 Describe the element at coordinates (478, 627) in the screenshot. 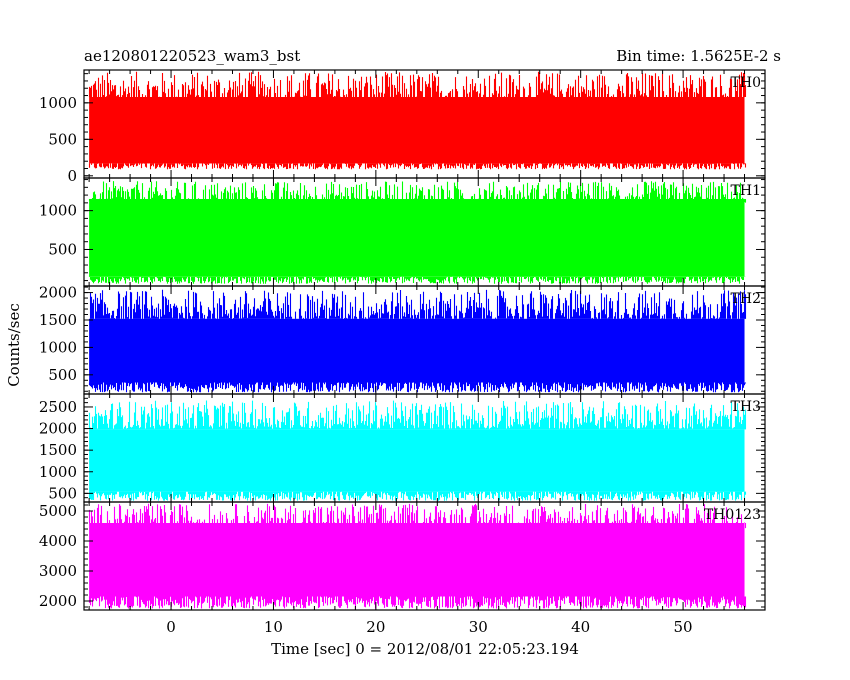

I see `x-tick-label: 30` at that location.